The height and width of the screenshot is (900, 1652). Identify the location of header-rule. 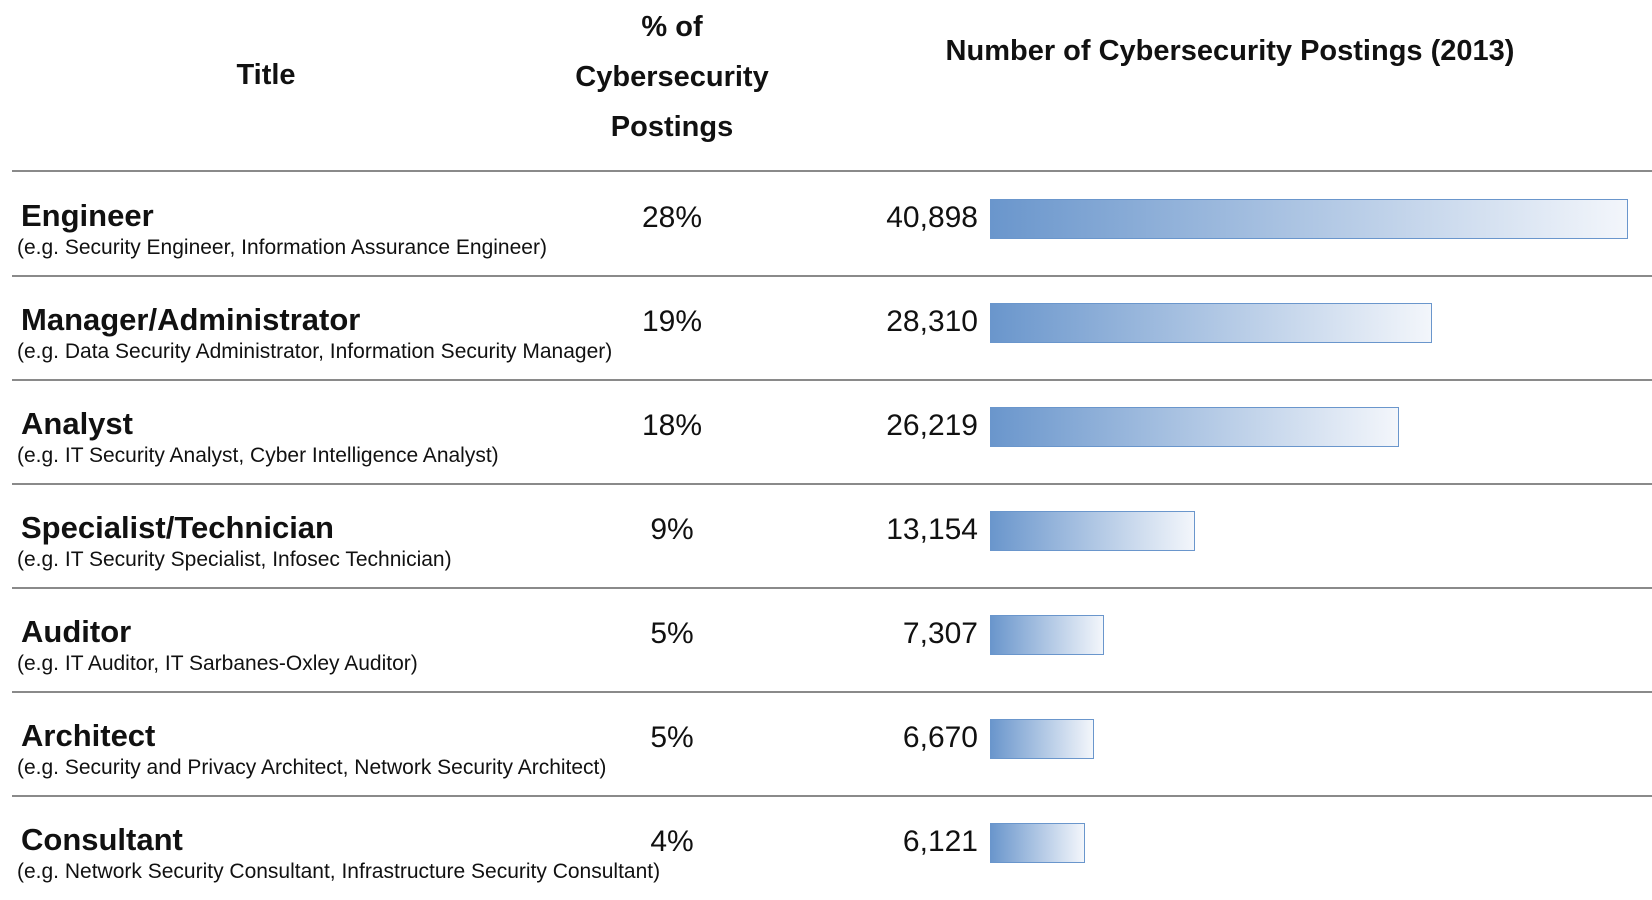
(832, 171).